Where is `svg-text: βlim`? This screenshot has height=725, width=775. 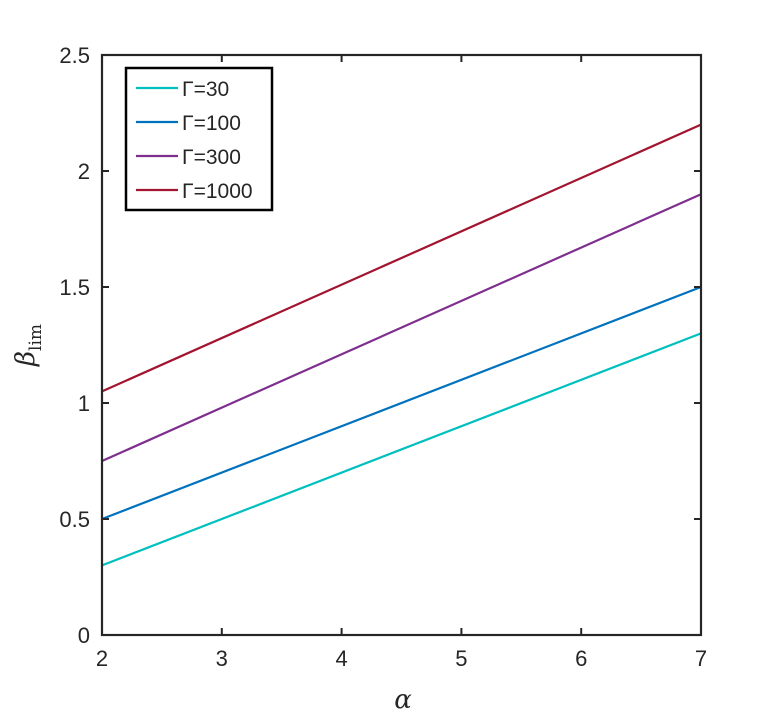
svg-text: βlim is located at coordinates (28, 345).